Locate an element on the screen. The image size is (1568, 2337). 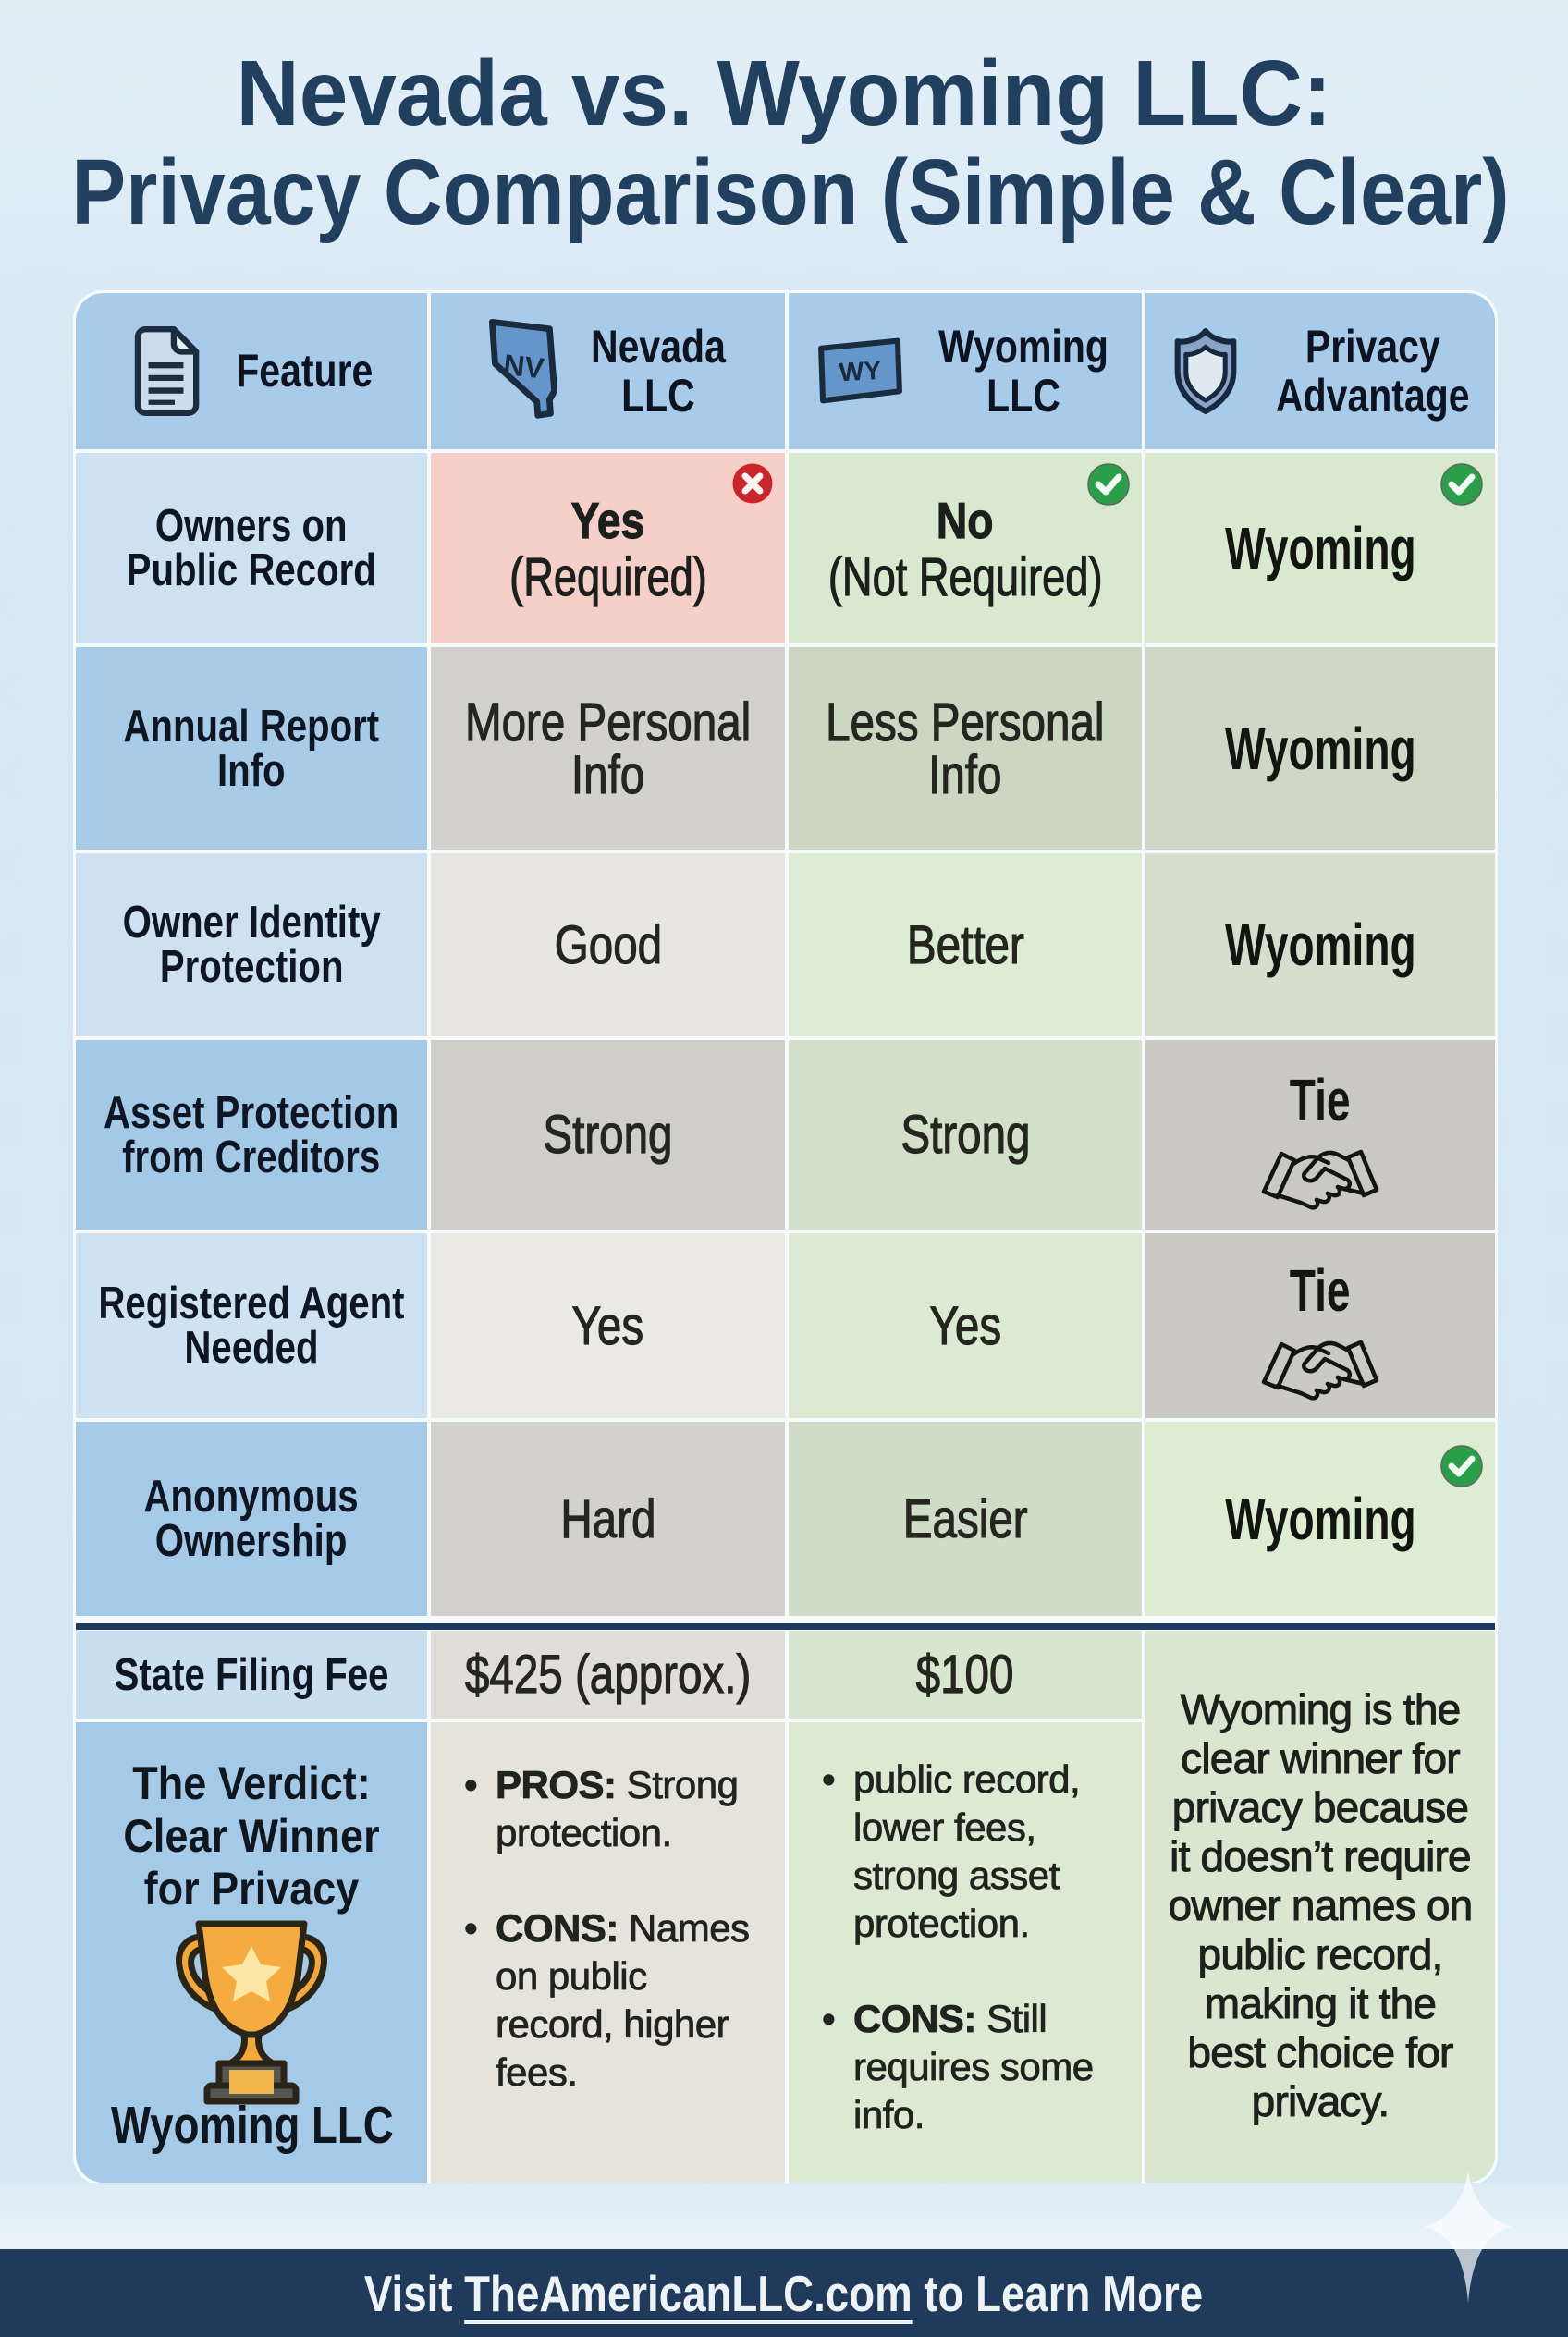
svg-text: WY is located at coordinates (861, 369).